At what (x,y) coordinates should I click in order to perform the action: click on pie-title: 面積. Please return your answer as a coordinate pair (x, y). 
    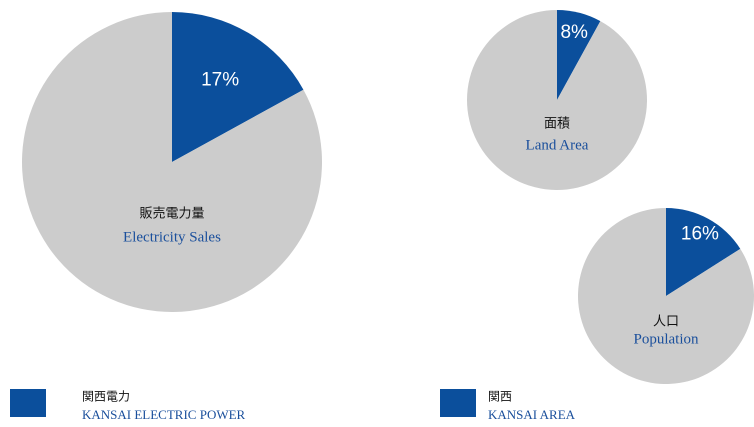
    Looking at the image, I should click on (557, 124).